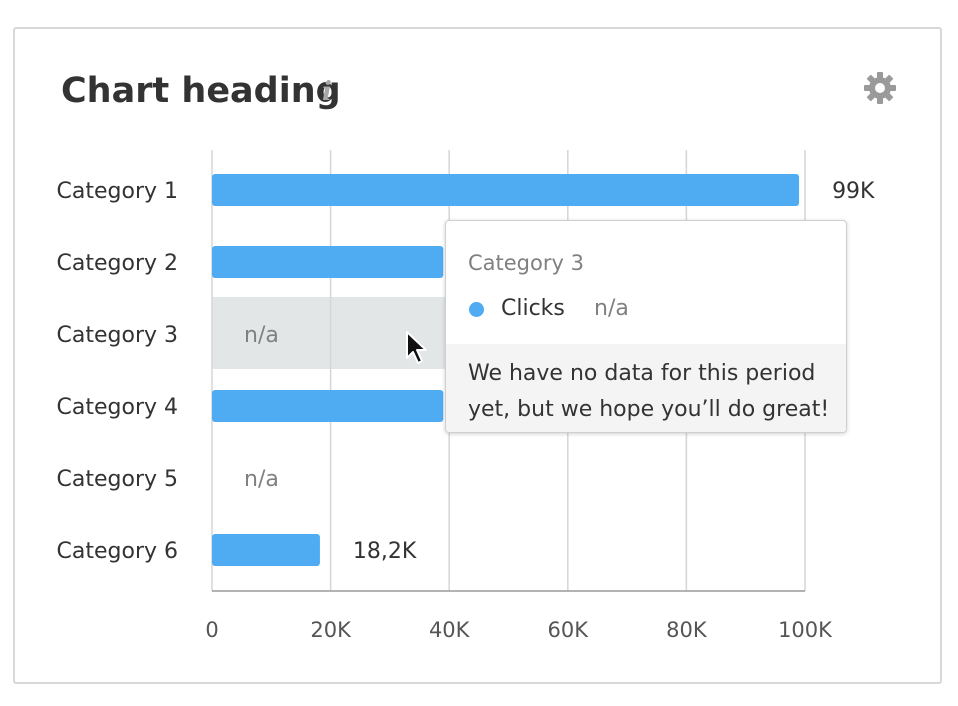 The width and height of the screenshot is (958, 706). What do you see at coordinates (611, 308) in the screenshot?
I see `tooltip-value: n/a` at bounding box center [611, 308].